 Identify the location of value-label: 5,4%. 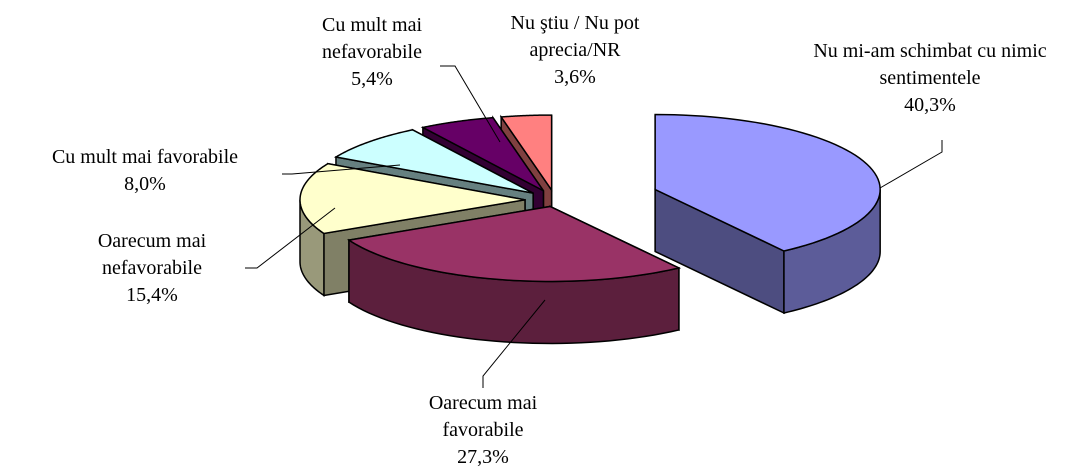
(372, 79).